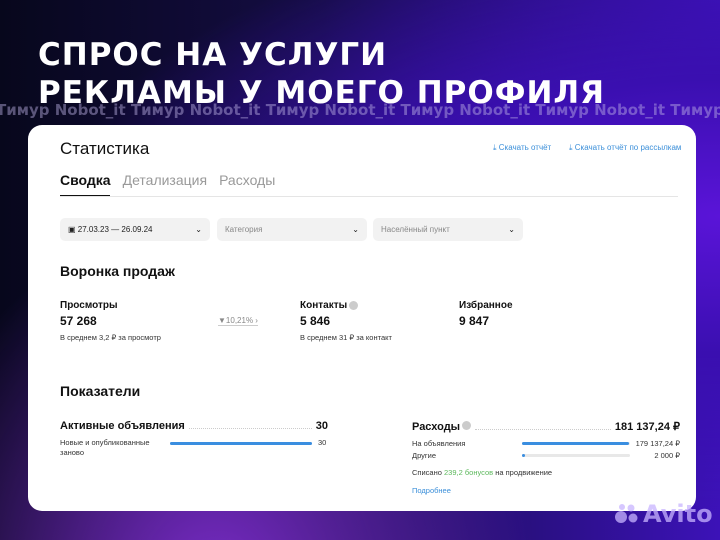 This screenshot has height=540, width=720. What do you see at coordinates (469, 472) in the screenshot?
I see `bonus-amount: 239,2 бонусов` at bounding box center [469, 472].